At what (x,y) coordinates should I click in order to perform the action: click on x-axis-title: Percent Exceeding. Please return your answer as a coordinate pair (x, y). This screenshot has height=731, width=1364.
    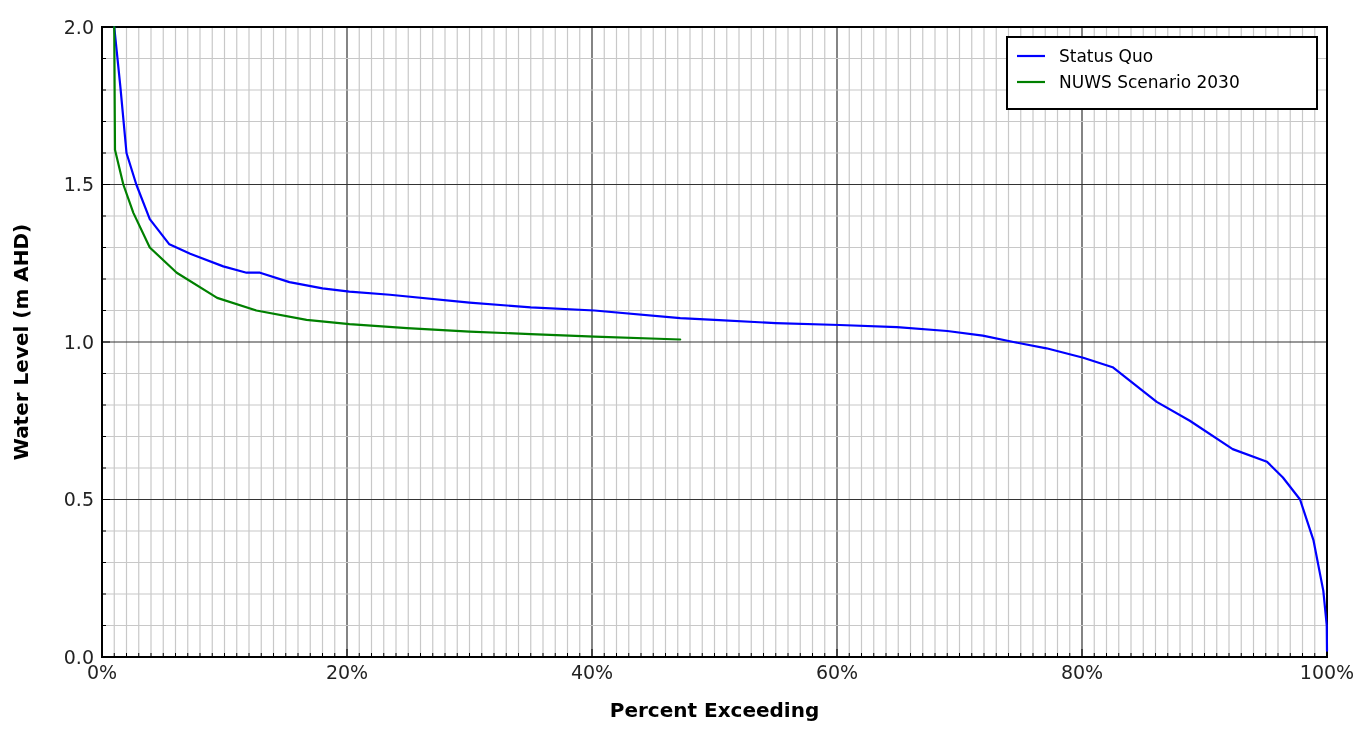
    Looking at the image, I should click on (714, 710).